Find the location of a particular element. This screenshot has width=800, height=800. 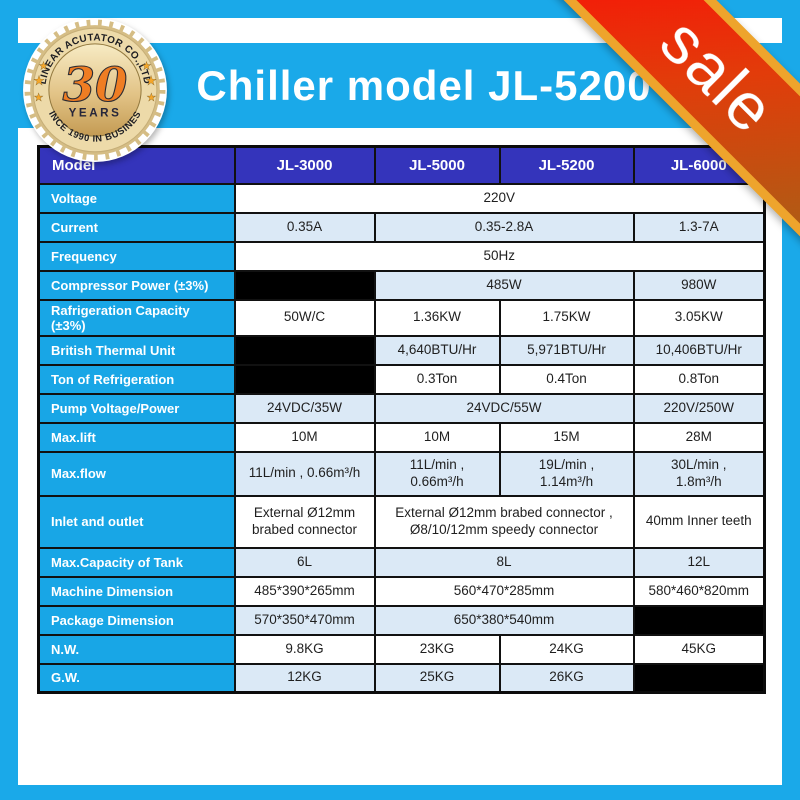

spec-cell: 570*350*470mm is located at coordinates (304, 620).